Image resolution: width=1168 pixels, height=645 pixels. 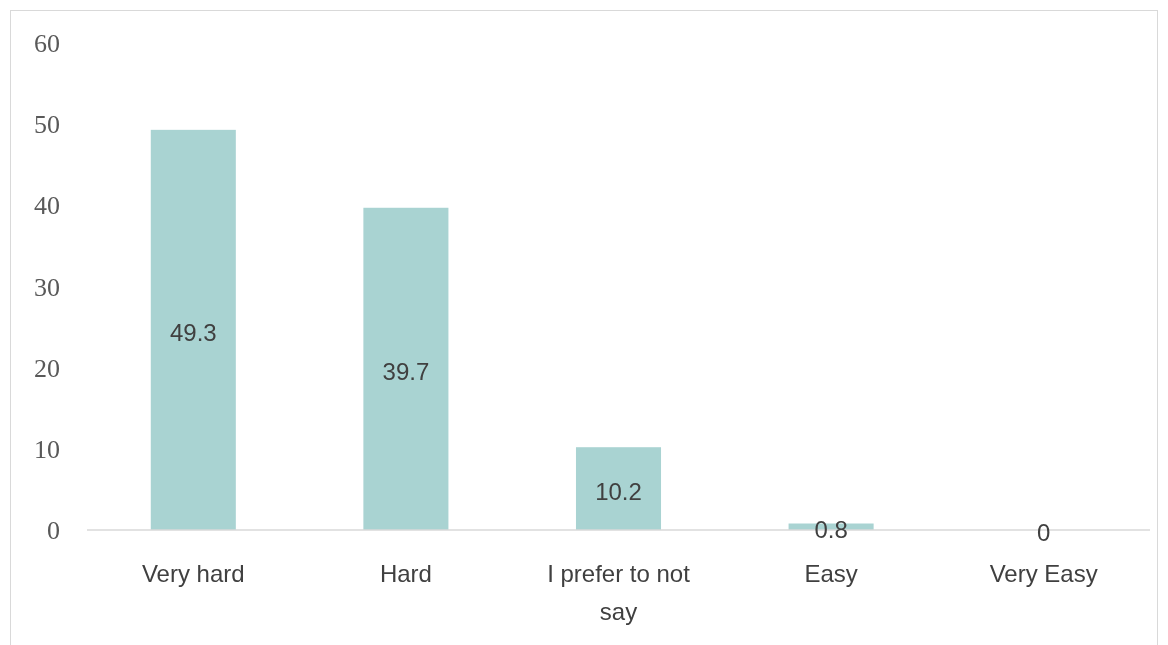 I want to click on y-tick-label: 40, so click(x=47, y=206).